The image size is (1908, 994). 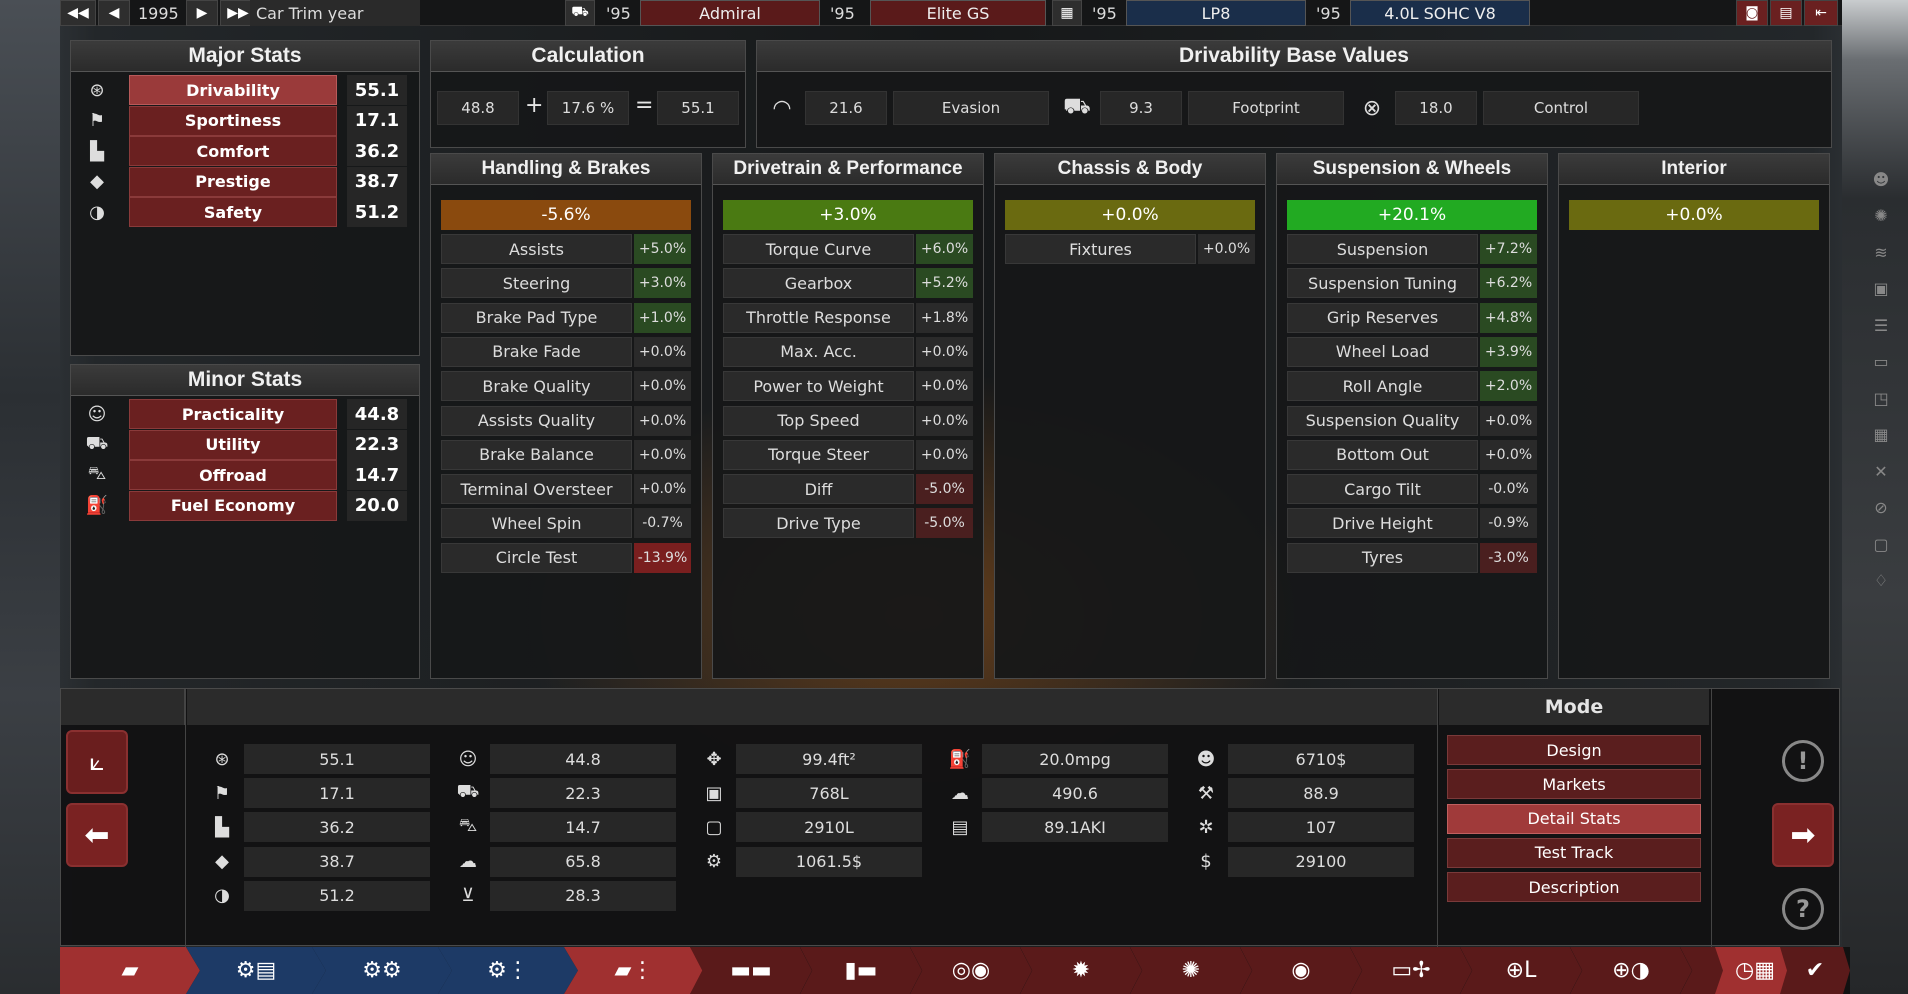 What do you see at coordinates (1881, 289) in the screenshot?
I see `side-engine-icon: ▣` at bounding box center [1881, 289].